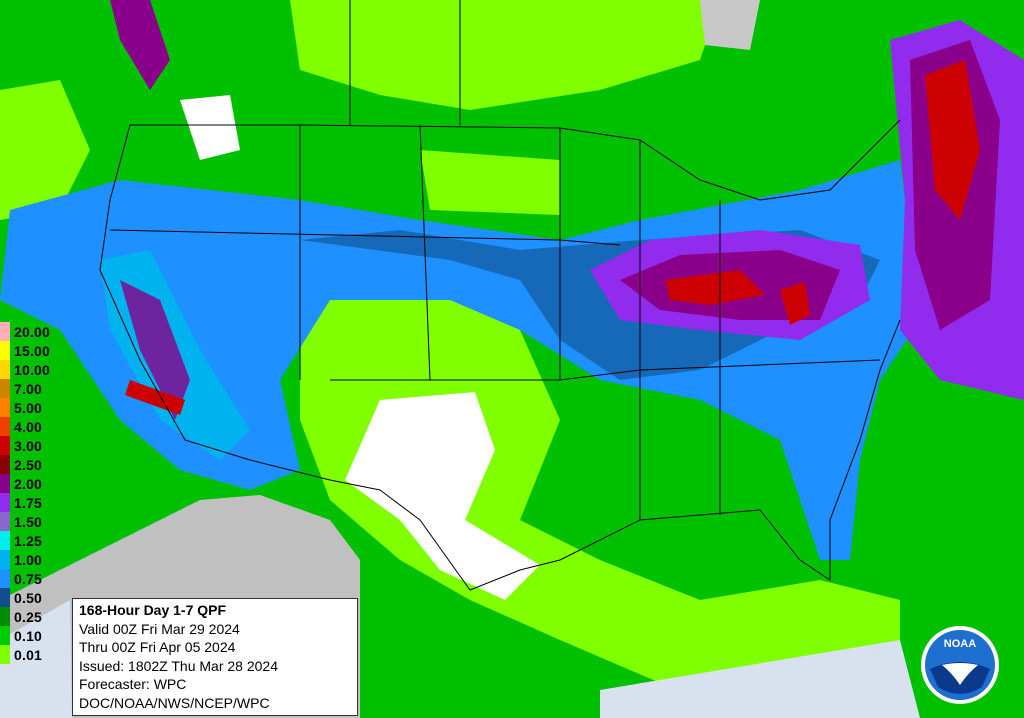  I want to click on land, so click(730, 25).